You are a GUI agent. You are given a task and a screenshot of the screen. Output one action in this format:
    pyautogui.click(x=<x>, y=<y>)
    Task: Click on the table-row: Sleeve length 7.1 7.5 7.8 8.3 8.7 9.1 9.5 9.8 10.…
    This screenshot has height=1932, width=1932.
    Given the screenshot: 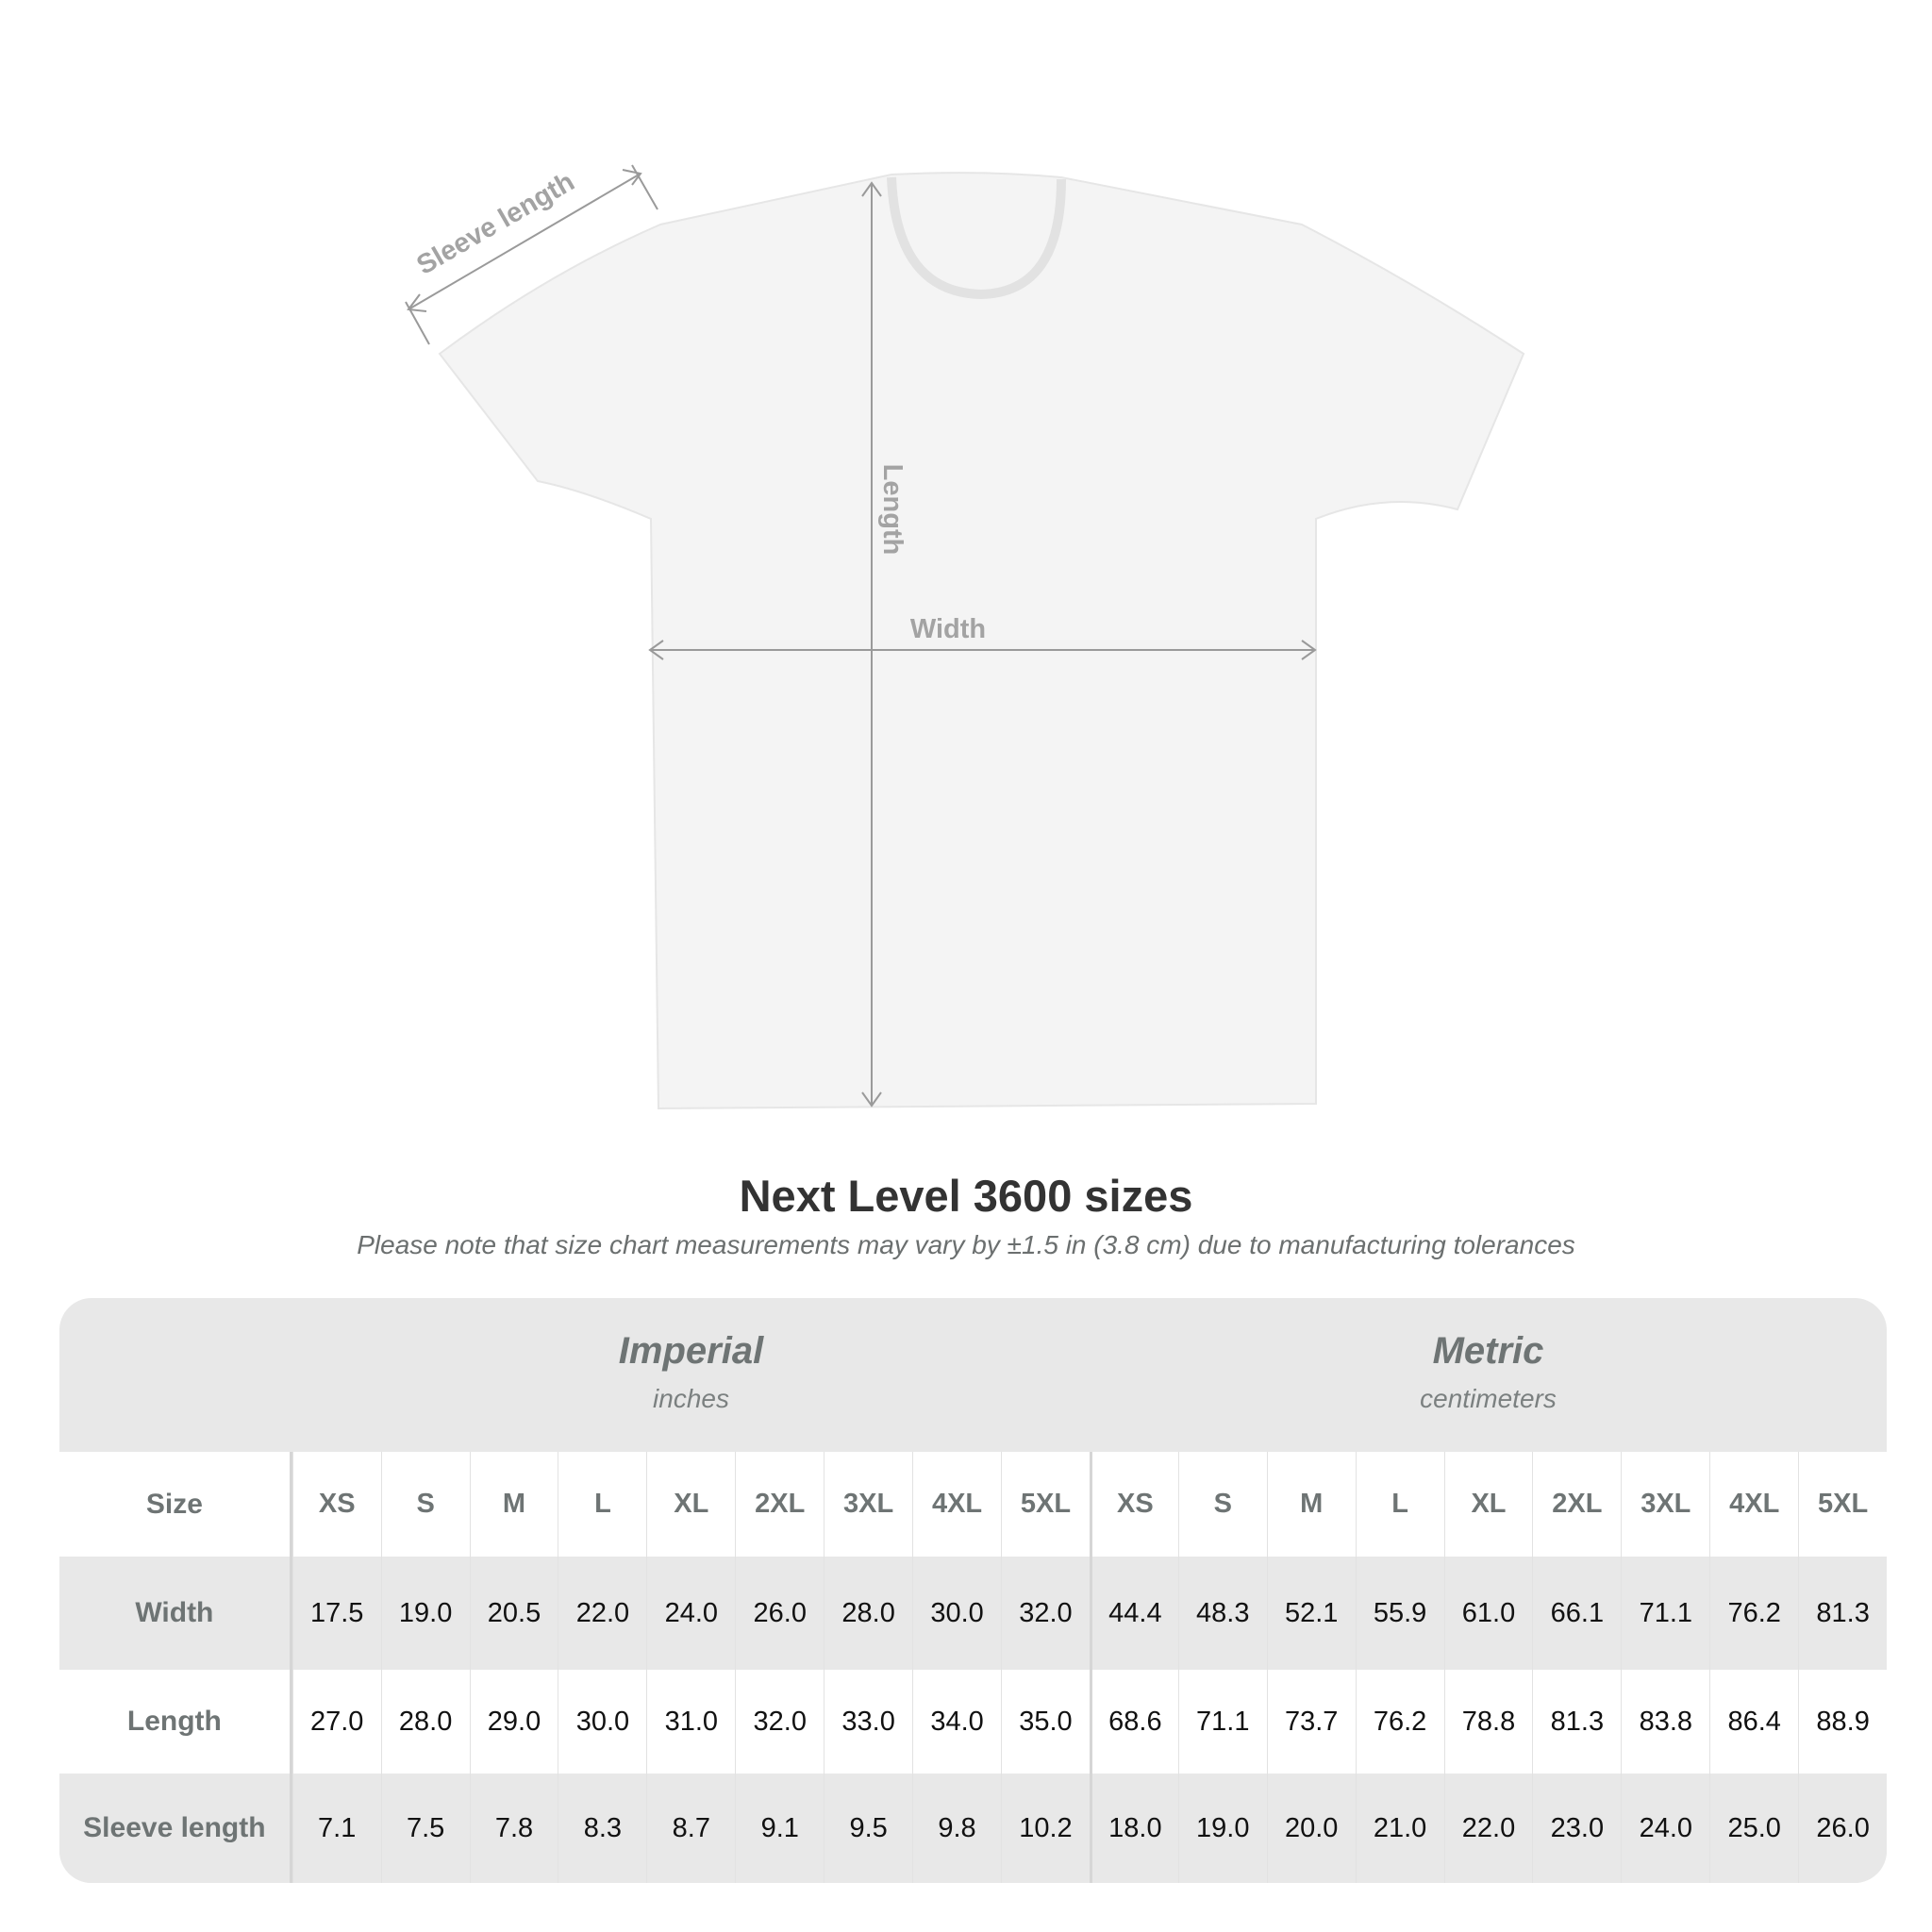 What is the action you would take?
    pyautogui.click(x=973, y=1829)
    